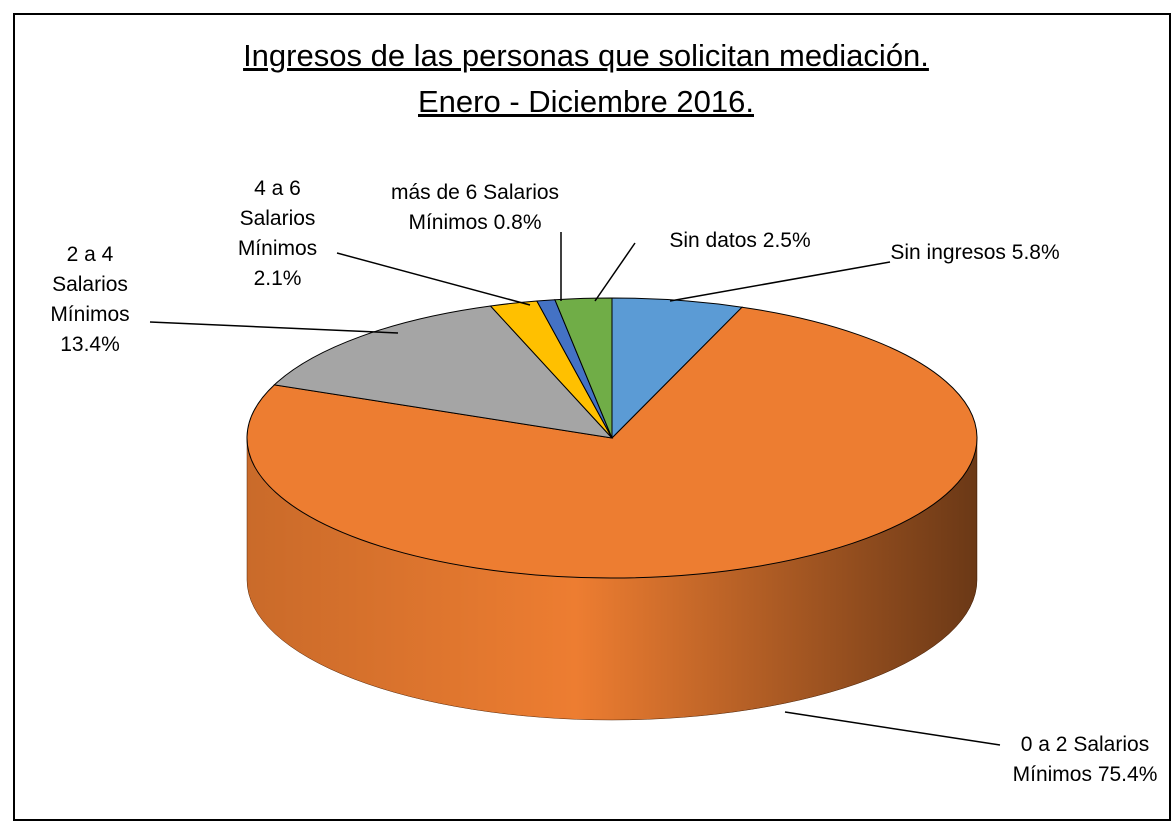 The image size is (1172, 822). What do you see at coordinates (1081, 759) in the screenshot?
I see `category-label: 0 a 2 Salarios Mínimos` at bounding box center [1081, 759].